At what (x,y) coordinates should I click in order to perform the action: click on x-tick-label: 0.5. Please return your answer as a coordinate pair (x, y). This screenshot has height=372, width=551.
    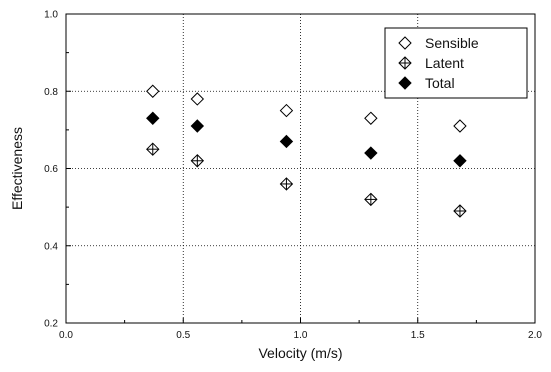
    Looking at the image, I should click on (183, 335).